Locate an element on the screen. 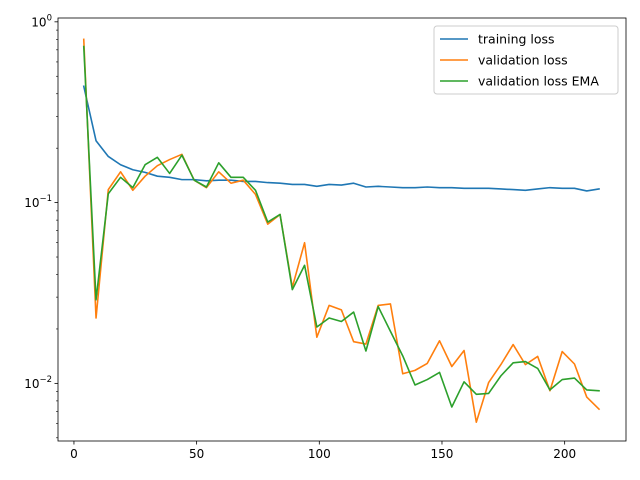 Image resolution: width=640 pixels, height=480 pixels. y-tick-exponent: 0 is located at coordinates (49, 18).